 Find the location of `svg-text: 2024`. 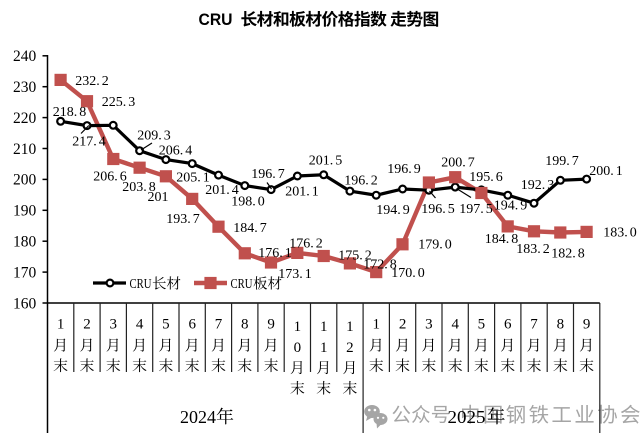

svg-text: 2024 is located at coordinates (198, 417).